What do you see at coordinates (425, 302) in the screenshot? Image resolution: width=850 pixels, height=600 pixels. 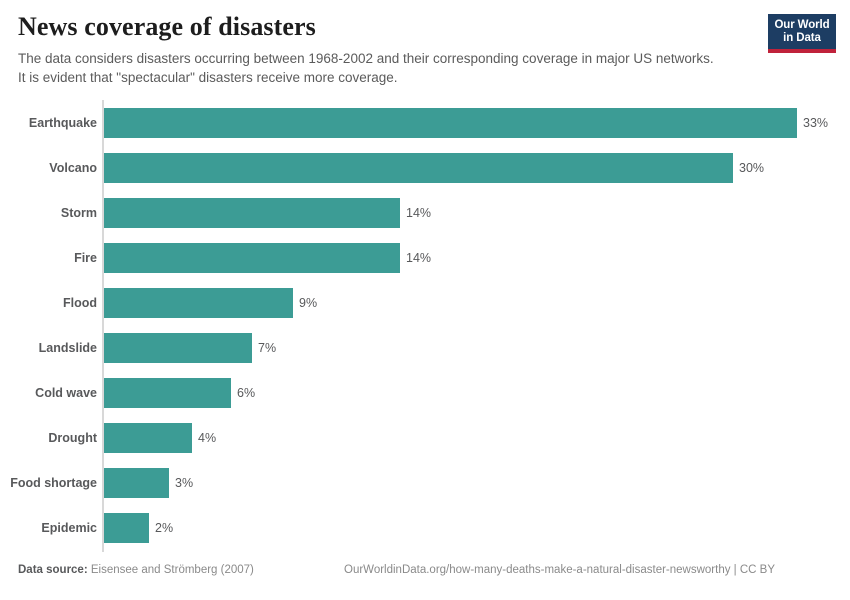 I see `bar-row: Flood 9%` at bounding box center [425, 302].